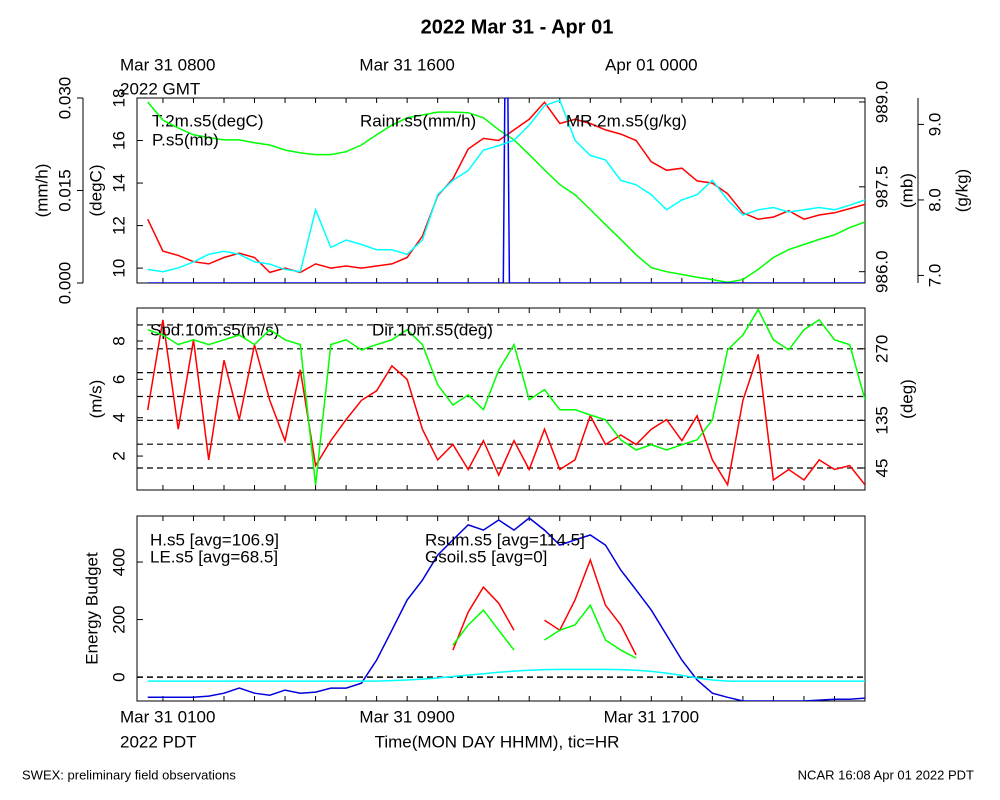 The image size is (1000, 800). I want to click on y-tick-label: 7.0, so click(934, 276).